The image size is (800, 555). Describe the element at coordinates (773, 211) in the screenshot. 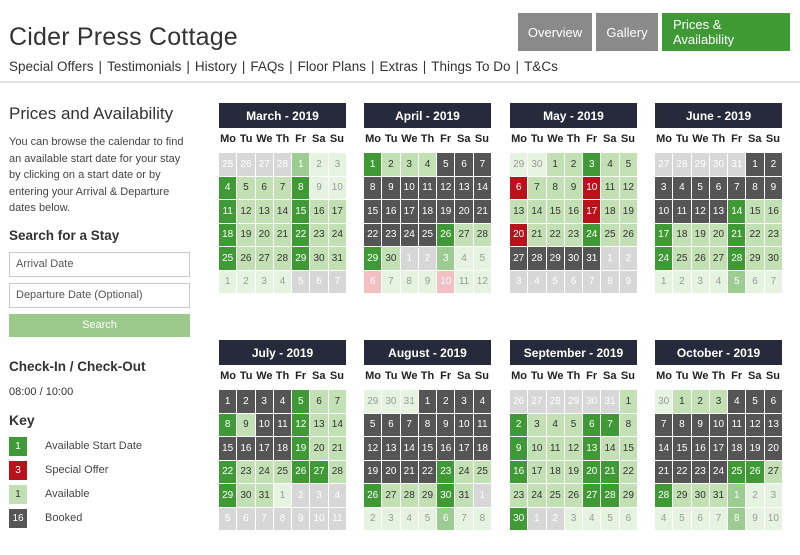

I see `calendar-day: 16` at that location.